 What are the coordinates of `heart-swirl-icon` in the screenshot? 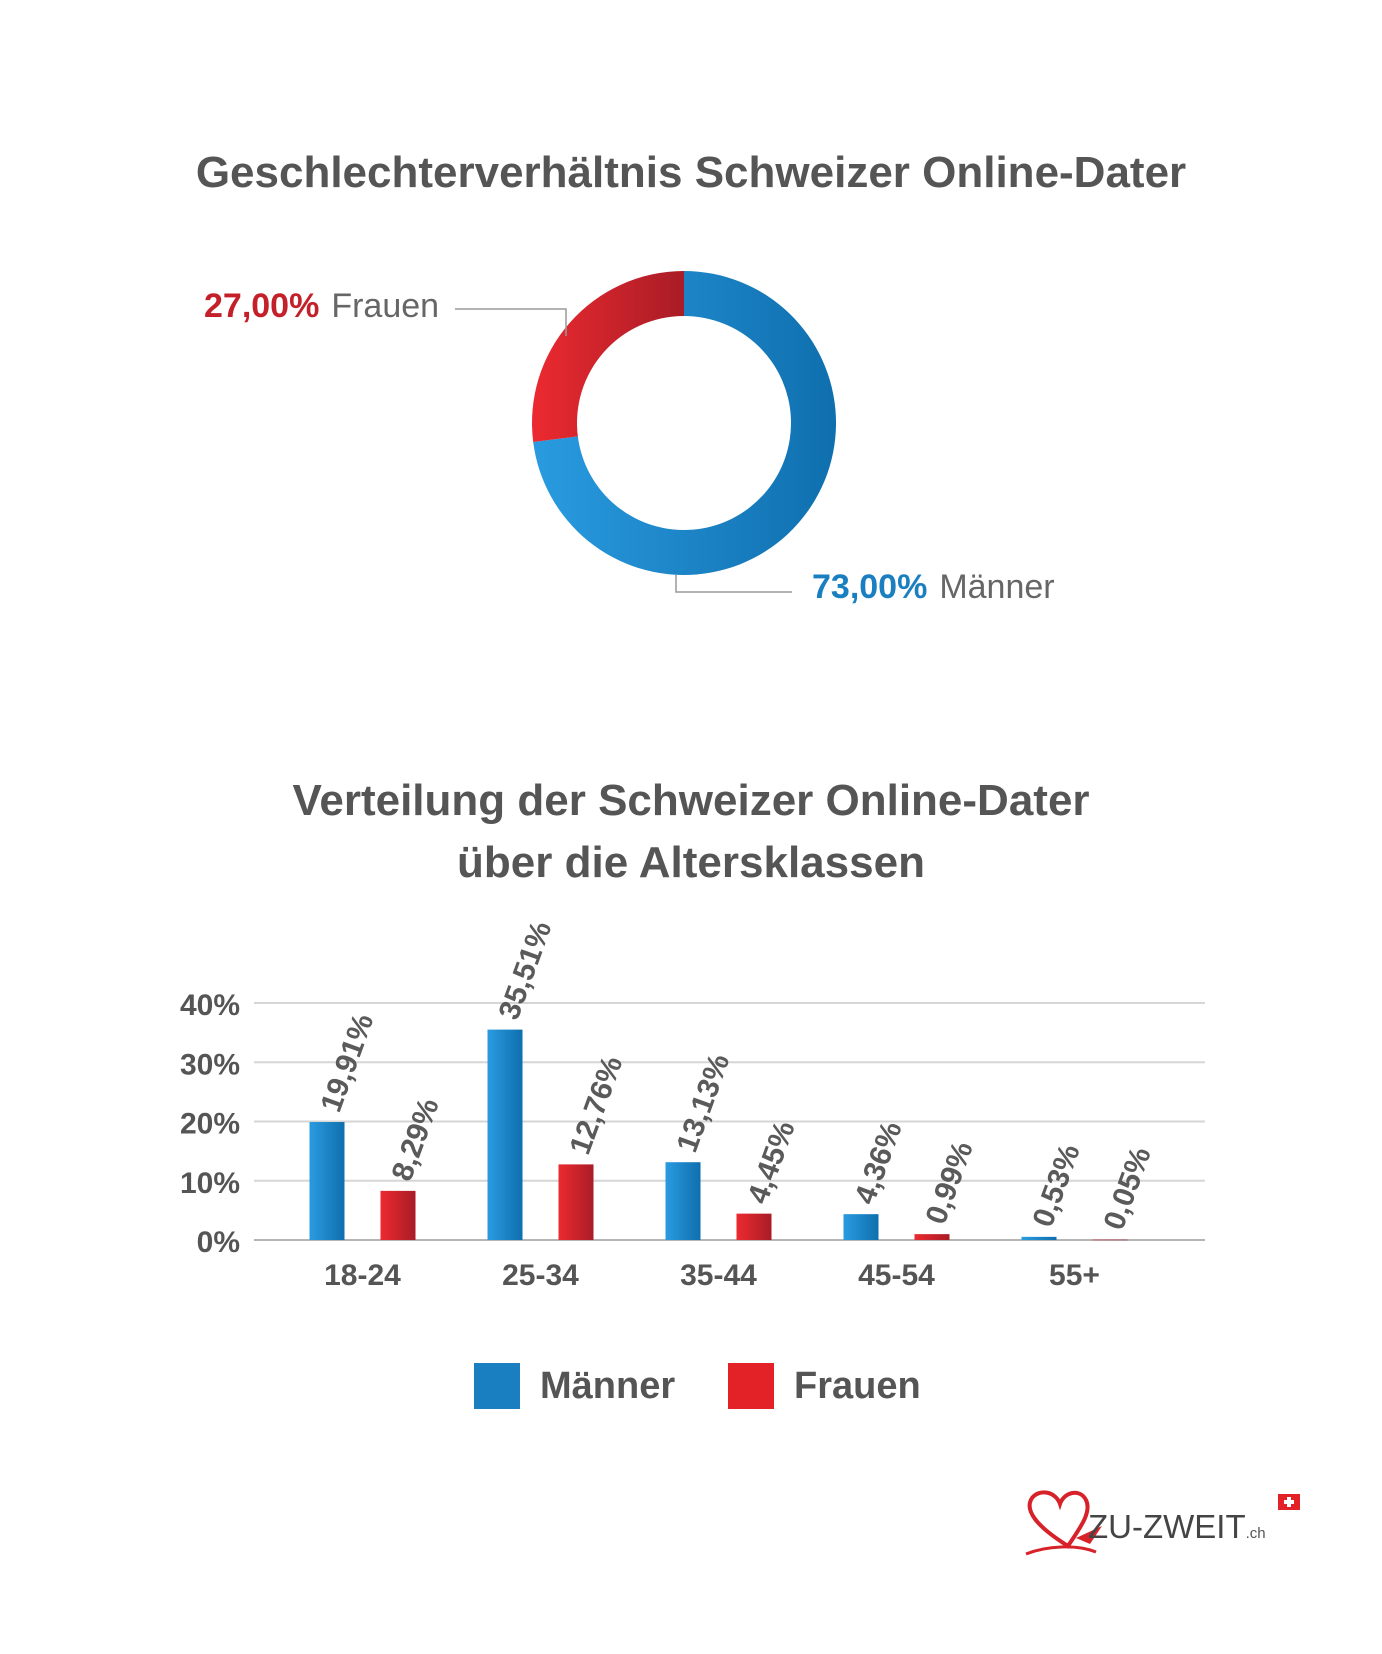 It's located at (1061, 1550).